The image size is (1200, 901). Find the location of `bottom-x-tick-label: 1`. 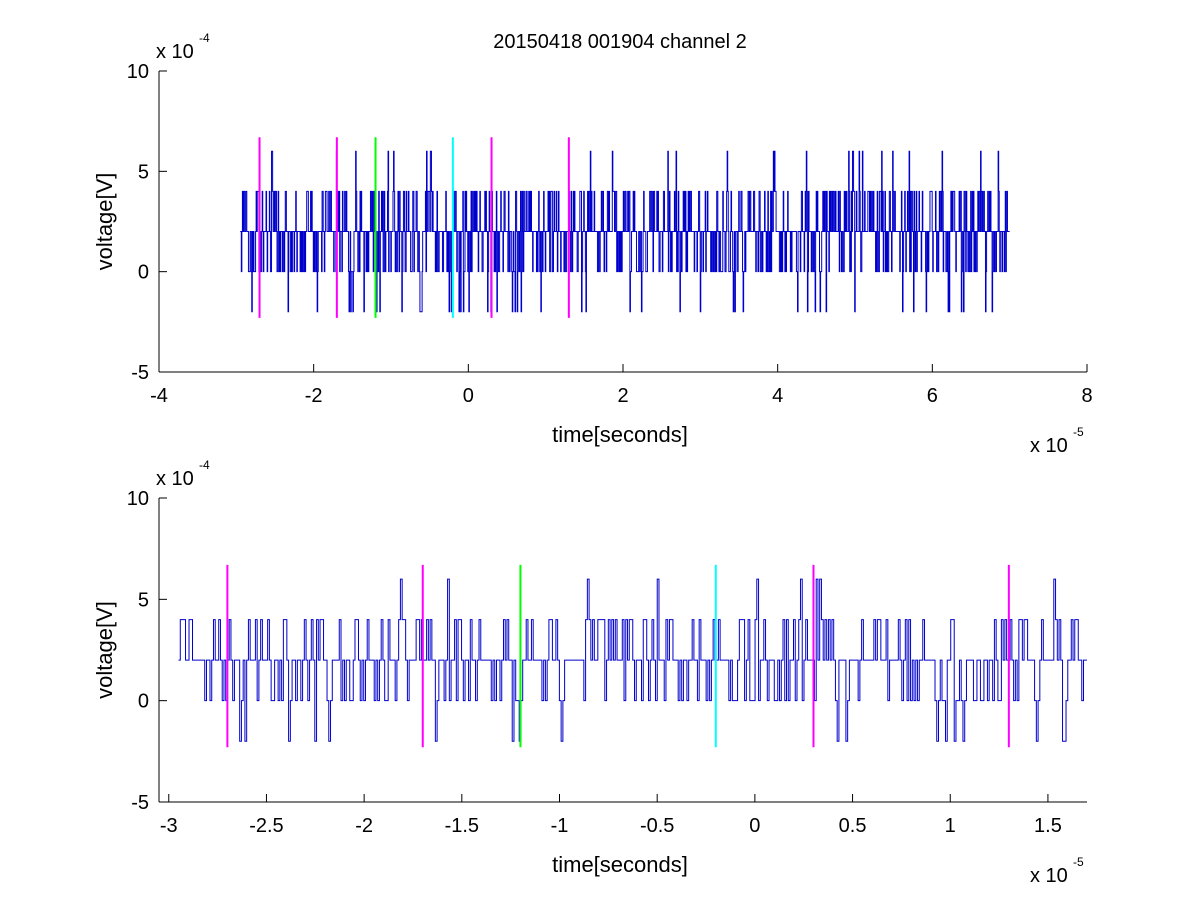

bottom-x-tick-label: 1 is located at coordinates (950, 826).